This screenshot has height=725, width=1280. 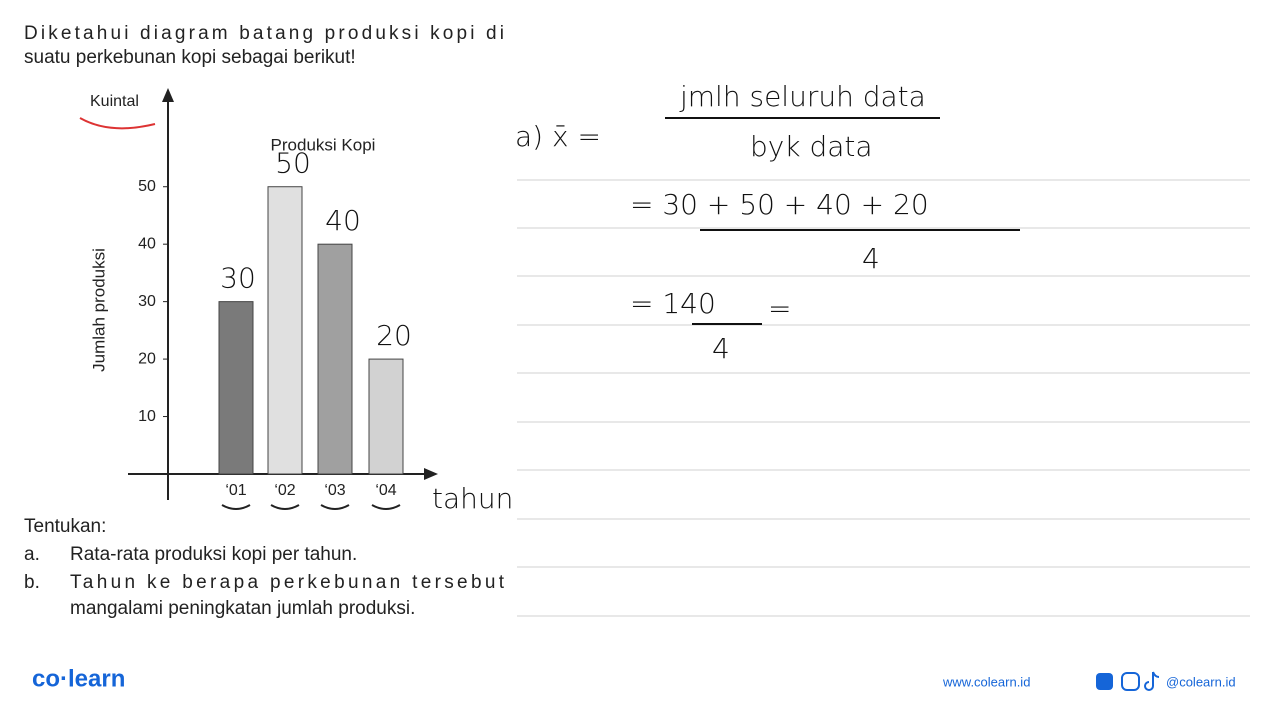 What do you see at coordinates (334, 490) in the screenshot?
I see `x-tick-label: ‘03` at bounding box center [334, 490].